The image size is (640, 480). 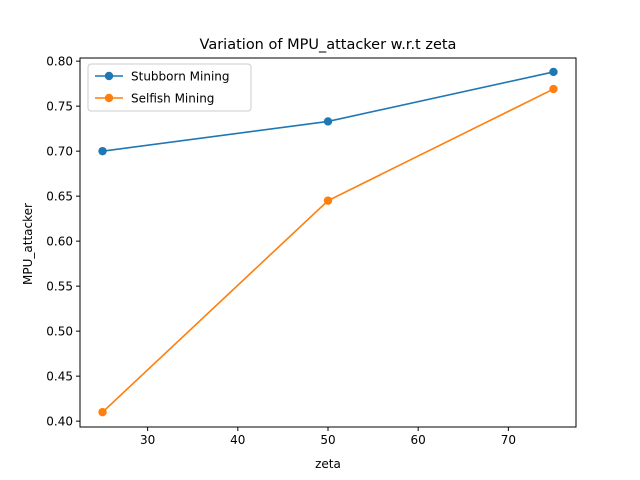 I want to click on legend-box, so click(x=169, y=87).